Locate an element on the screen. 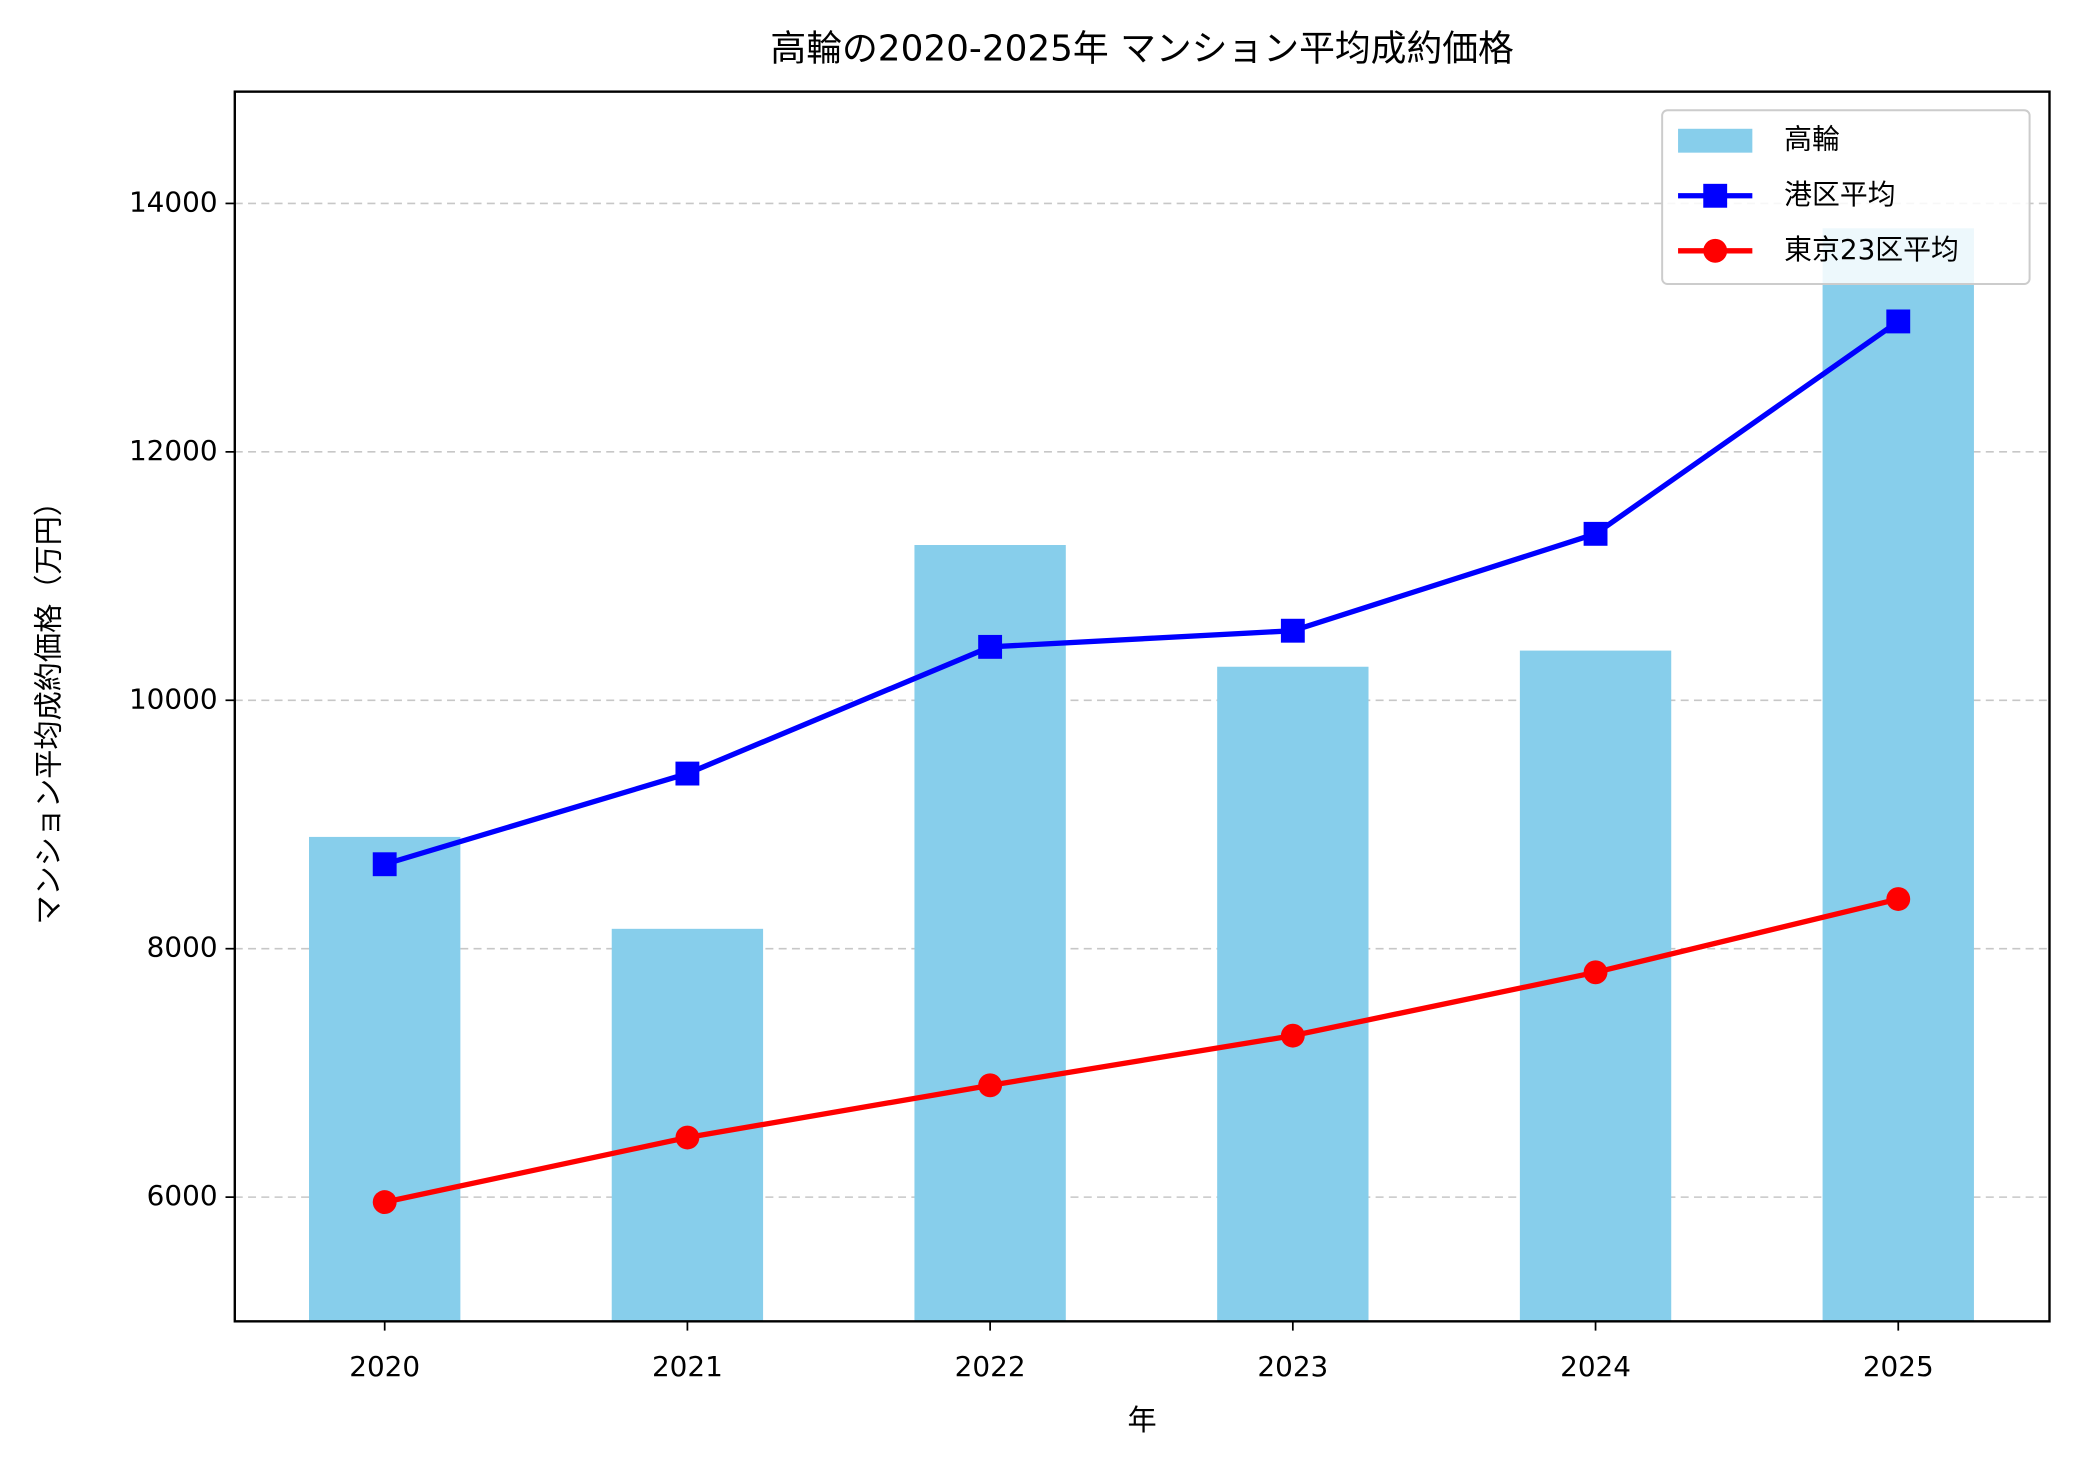 The width and height of the screenshot is (2080, 1474). x-tick-label: 2025 is located at coordinates (1898, 1366).